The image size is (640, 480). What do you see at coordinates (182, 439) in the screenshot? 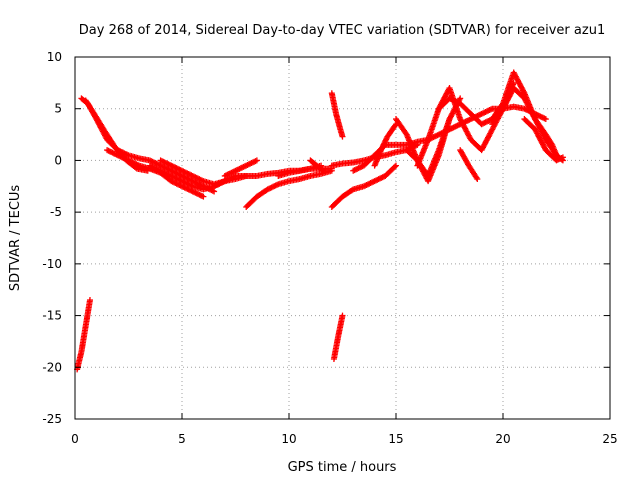
I see `x-tick-label: 5` at bounding box center [182, 439].